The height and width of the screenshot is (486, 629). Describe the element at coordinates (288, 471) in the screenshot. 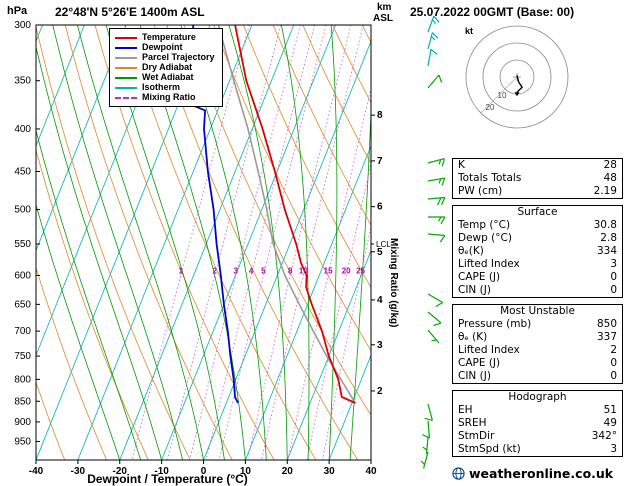

I see `svg-text: 20` at that location.